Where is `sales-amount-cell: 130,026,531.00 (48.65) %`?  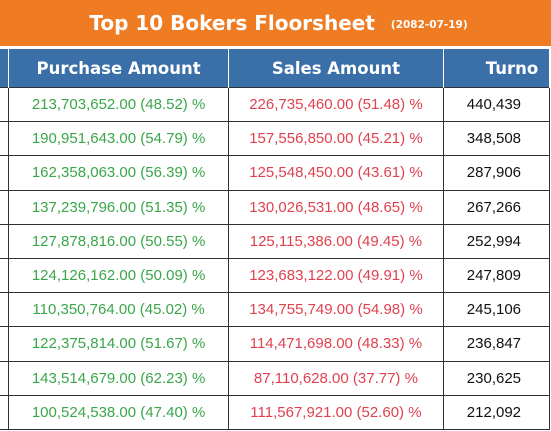 sales-amount-cell: 130,026,531.00 (48.65) % is located at coordinates (336, 207).